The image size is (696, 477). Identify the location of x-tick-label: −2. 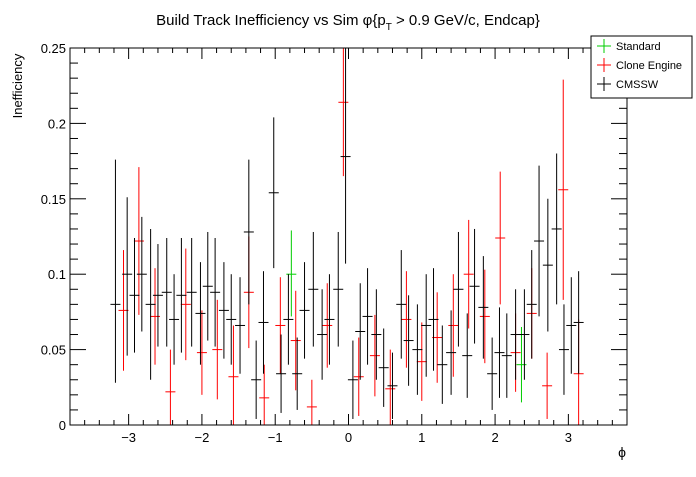
(202, 437).